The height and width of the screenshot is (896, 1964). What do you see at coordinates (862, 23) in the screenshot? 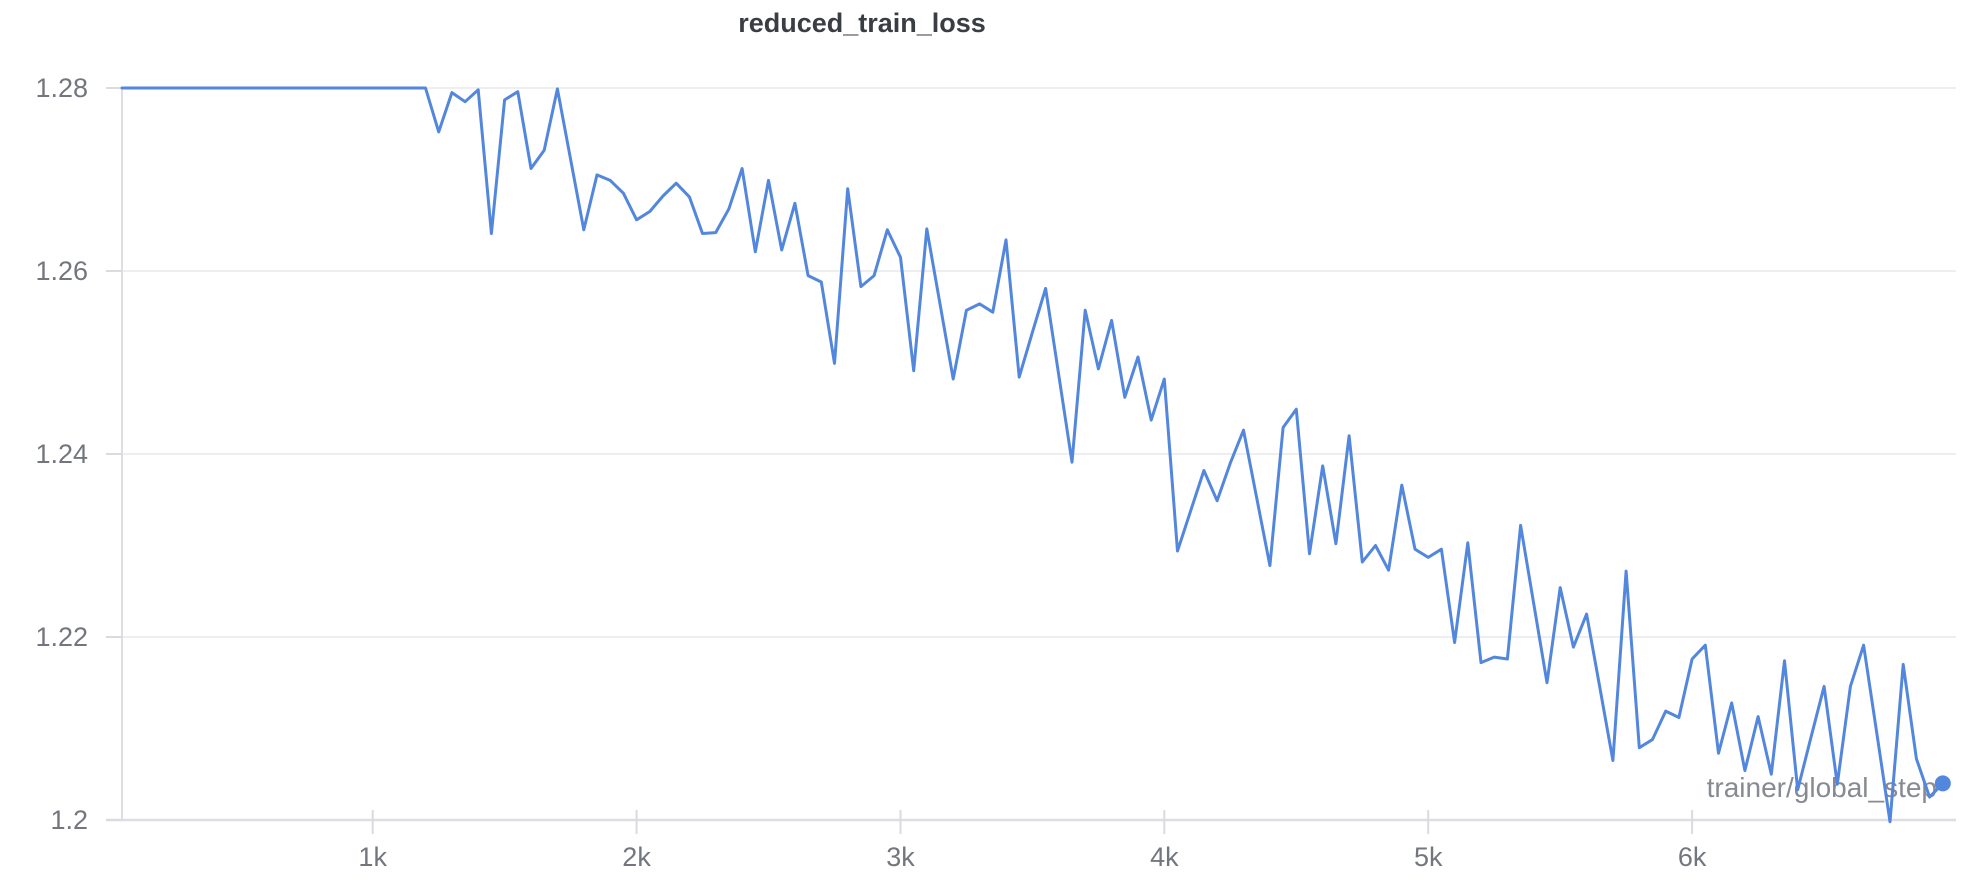
I see `panel-title: reduced_train_loss` at bounding box center [862, 23].